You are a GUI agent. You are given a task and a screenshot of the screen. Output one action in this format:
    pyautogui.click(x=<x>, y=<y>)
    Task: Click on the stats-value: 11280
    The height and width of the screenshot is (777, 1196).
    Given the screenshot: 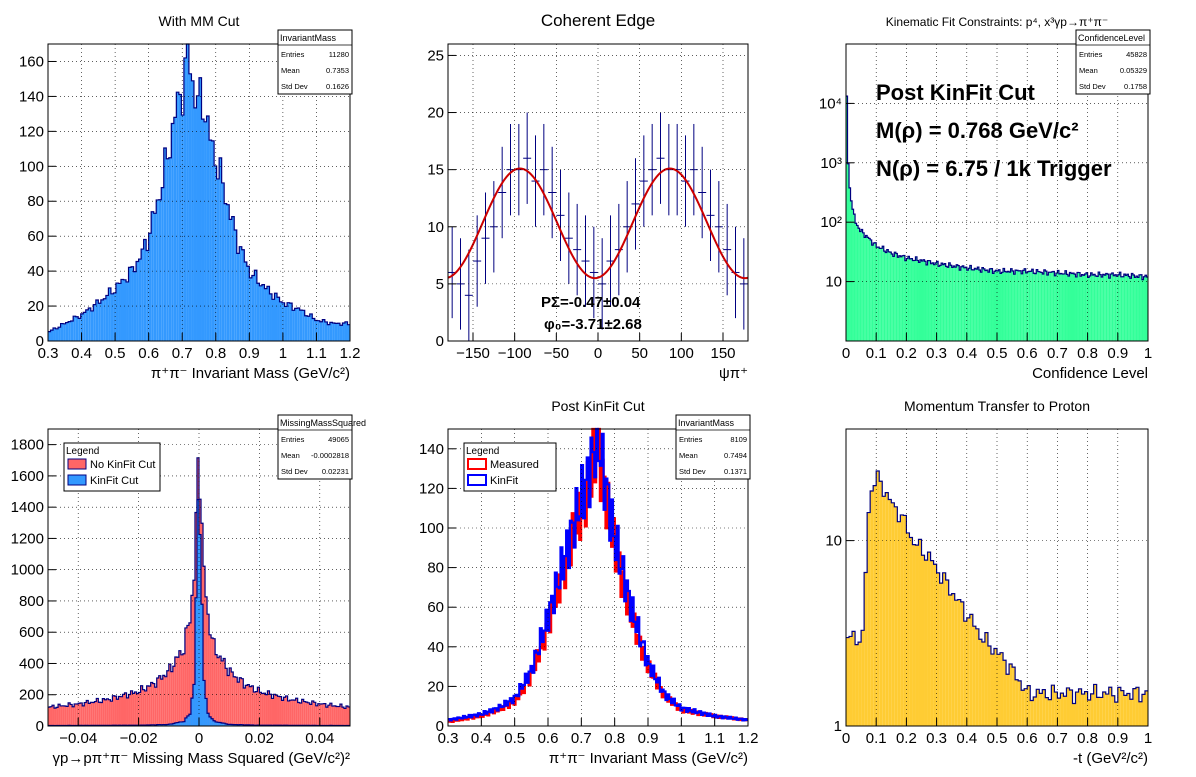 What is the action you would take?
    pyautogui.click(x=339, y=54)
    